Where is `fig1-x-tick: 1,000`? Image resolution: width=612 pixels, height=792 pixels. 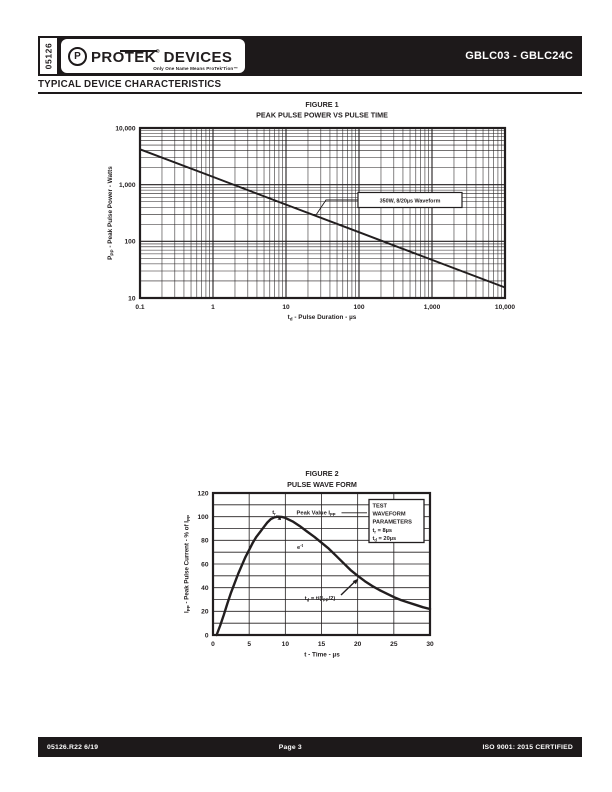 fig1-x-tick: 1,000 is located at coordinates (432, 307).